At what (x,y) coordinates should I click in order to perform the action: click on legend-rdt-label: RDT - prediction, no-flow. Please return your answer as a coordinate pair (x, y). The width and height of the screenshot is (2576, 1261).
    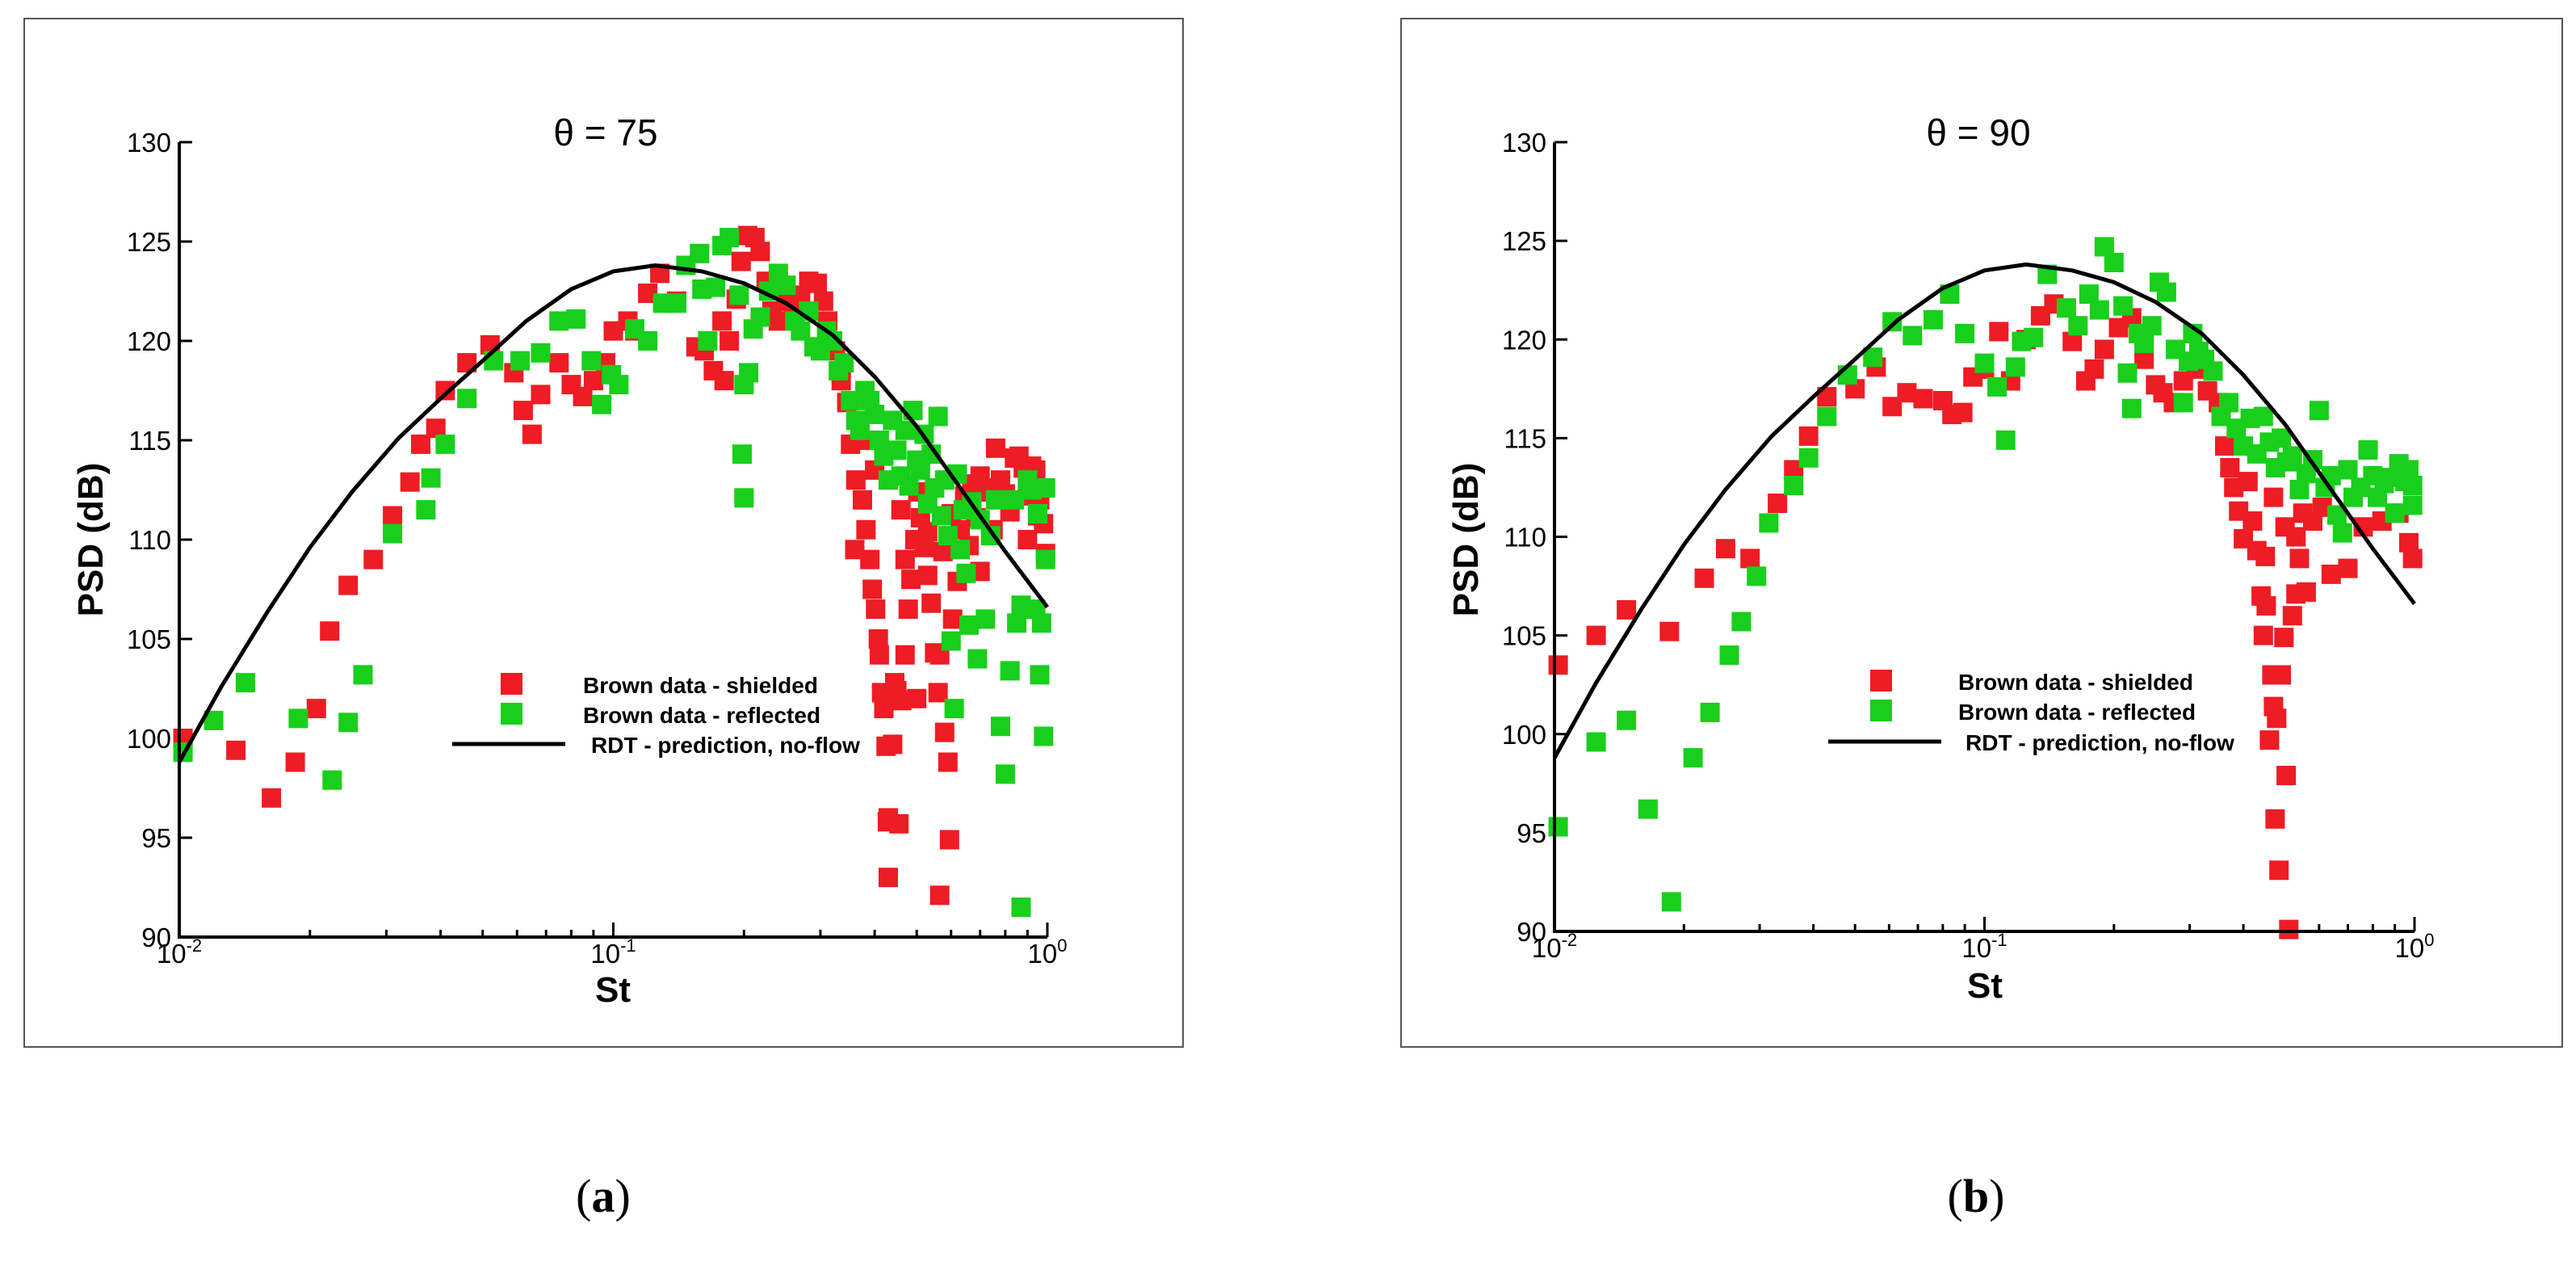
    Looking at the image, I should click on (725, 746).